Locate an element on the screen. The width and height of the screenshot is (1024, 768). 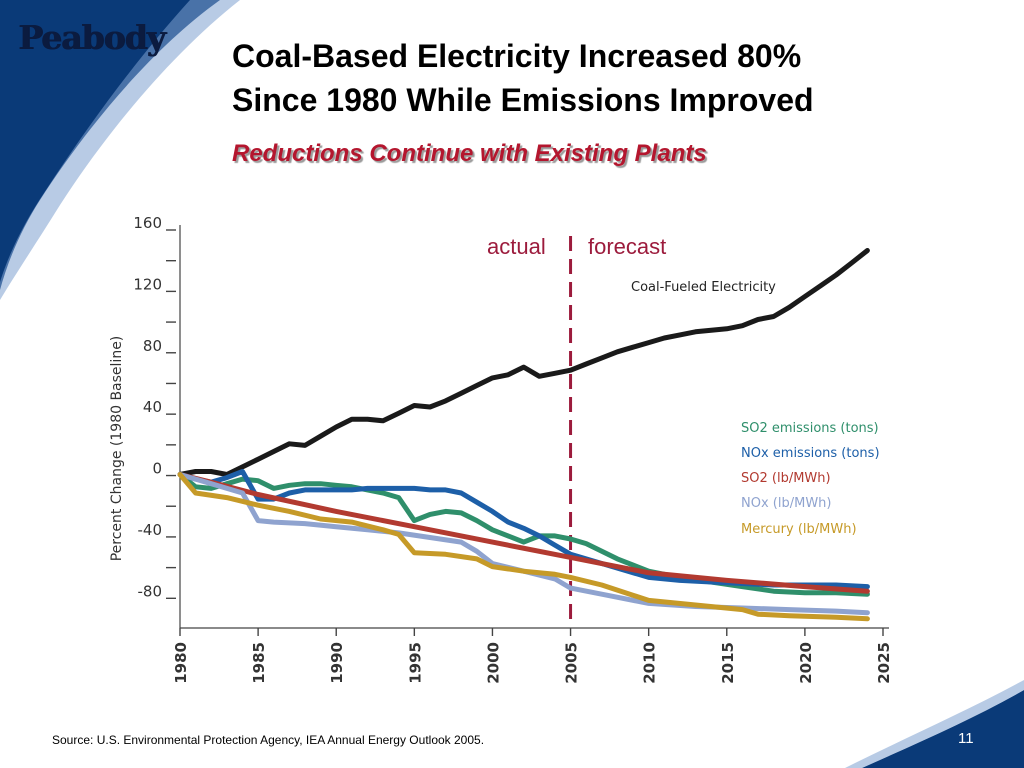
x-tick-label: 2010 is located at coordinates (650, 663).